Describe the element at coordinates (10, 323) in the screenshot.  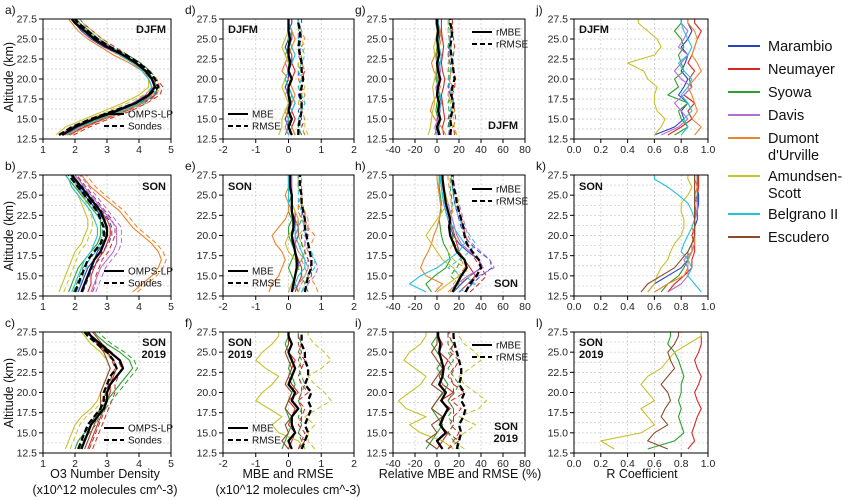
I see `panel-label: c)` at that location.